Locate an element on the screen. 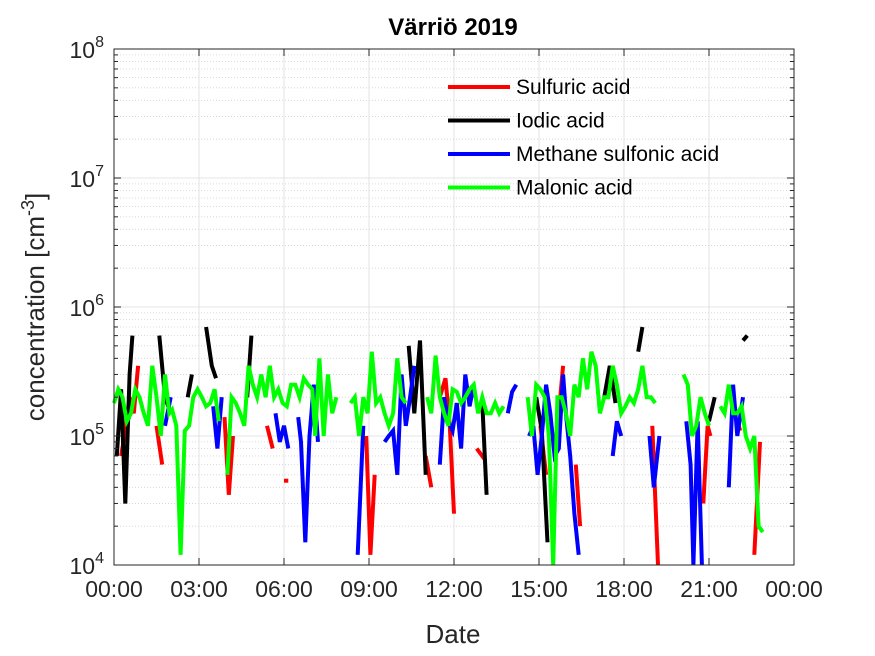  svg-text: concentration [cm-3] is located at coordinates (34, 307).